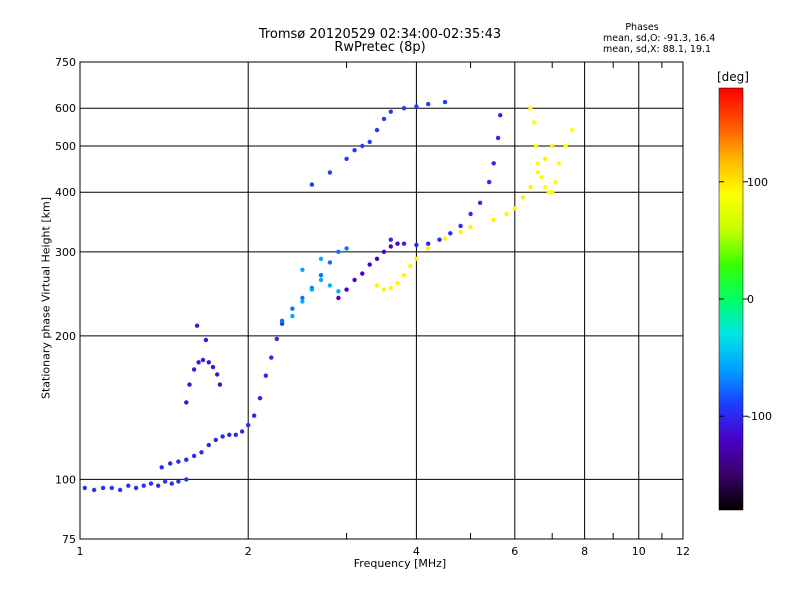  I want to click on stats-x-mode: mean, sd,X: 88.1, 19.1, so click(657, 49).